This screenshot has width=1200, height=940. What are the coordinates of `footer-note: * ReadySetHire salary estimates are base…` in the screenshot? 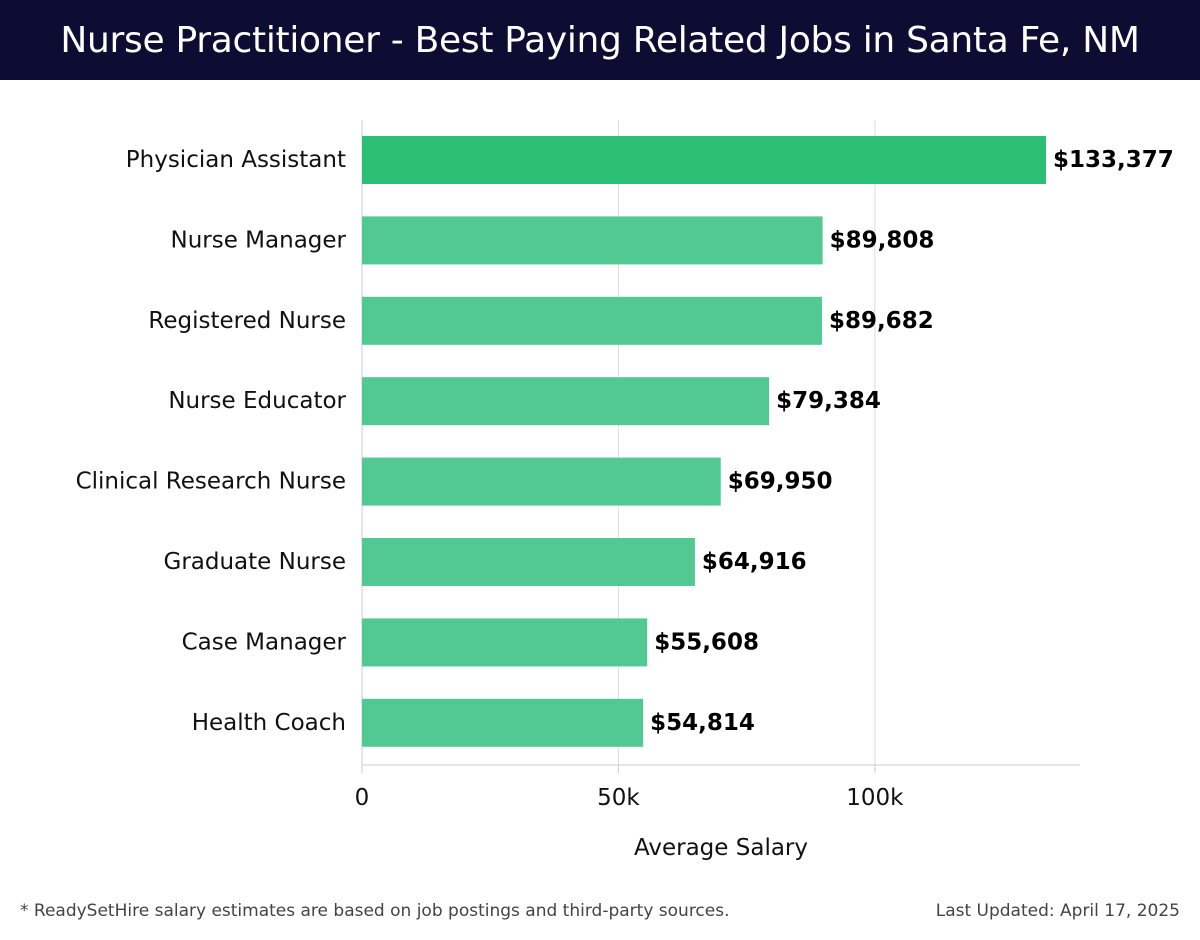 It's located at (375, 911).